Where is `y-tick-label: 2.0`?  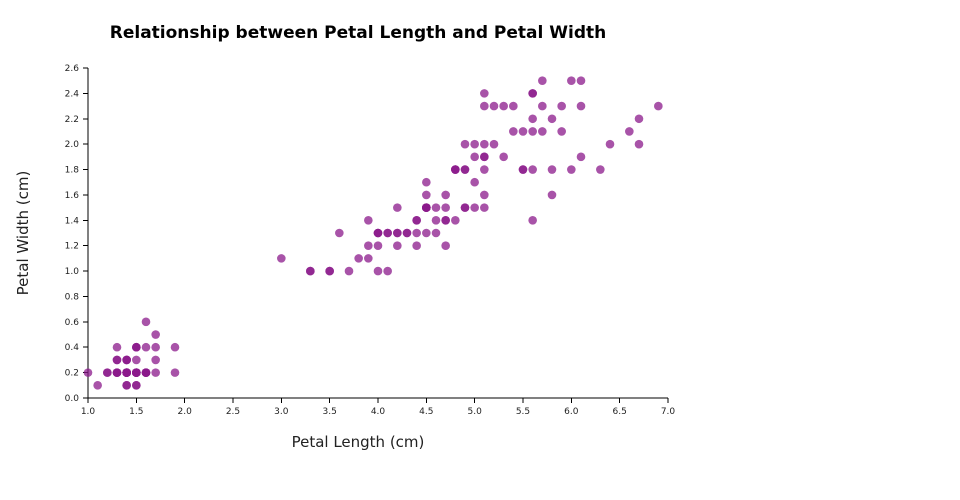 y-tick-label: 2.0 is located at coordinates (72, 145).